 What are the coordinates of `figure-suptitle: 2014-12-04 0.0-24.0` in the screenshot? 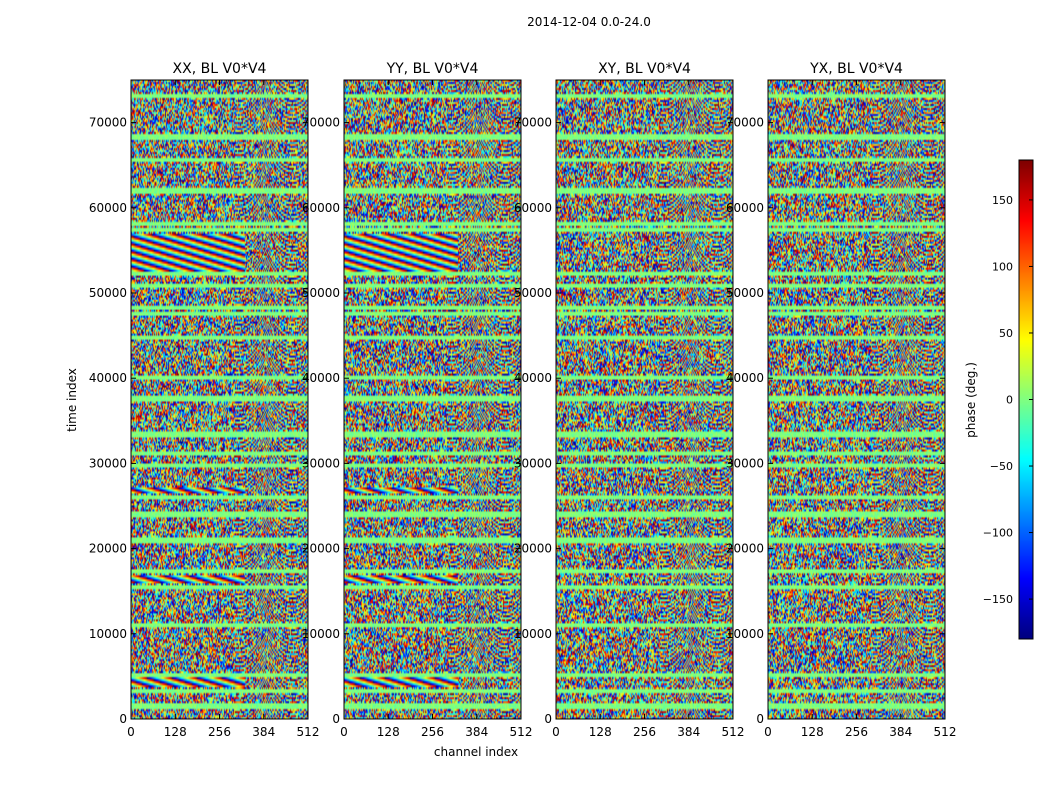 It's located at (589, 22).